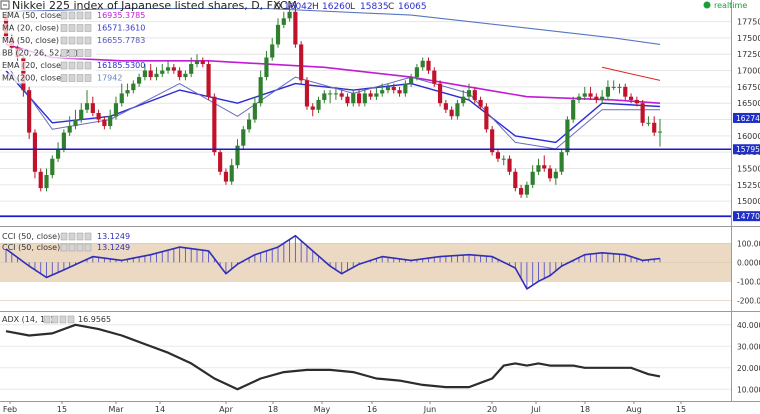 This screenshot has width=760, height=414. What do you see at coordinates (748, 103) in the screenshot?
I see `price-tick-label: 16500` at bounding box center [748, 103].